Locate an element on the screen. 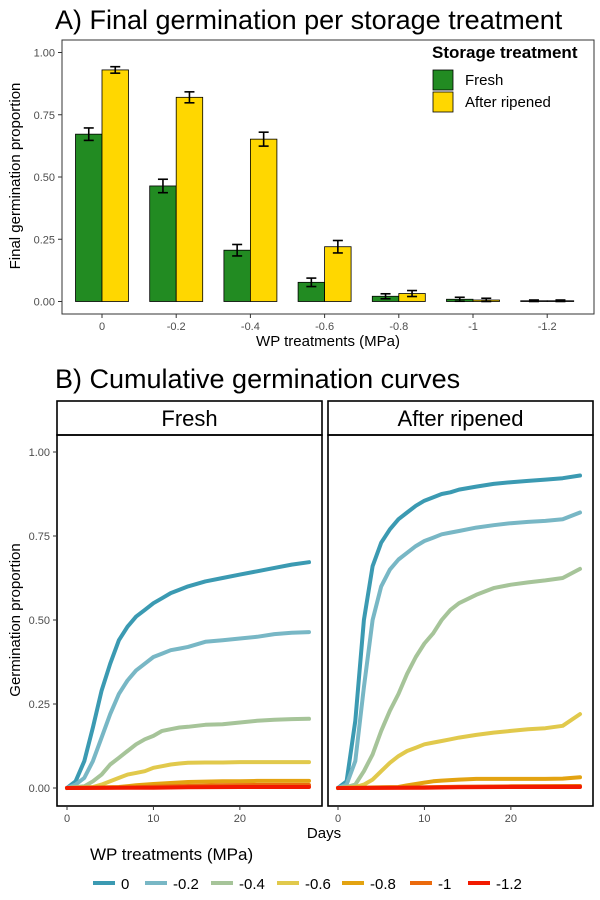  x-tick-label: -0.6 is located at coordinates (324, 327).